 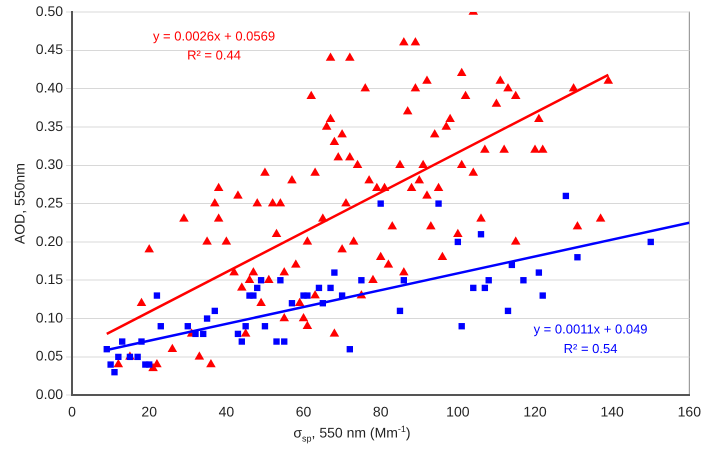 What do you see at coordinates (50, 279) in the screenshot?
I see `y-tick-label: 0.15` at bounding box center [50, 279].